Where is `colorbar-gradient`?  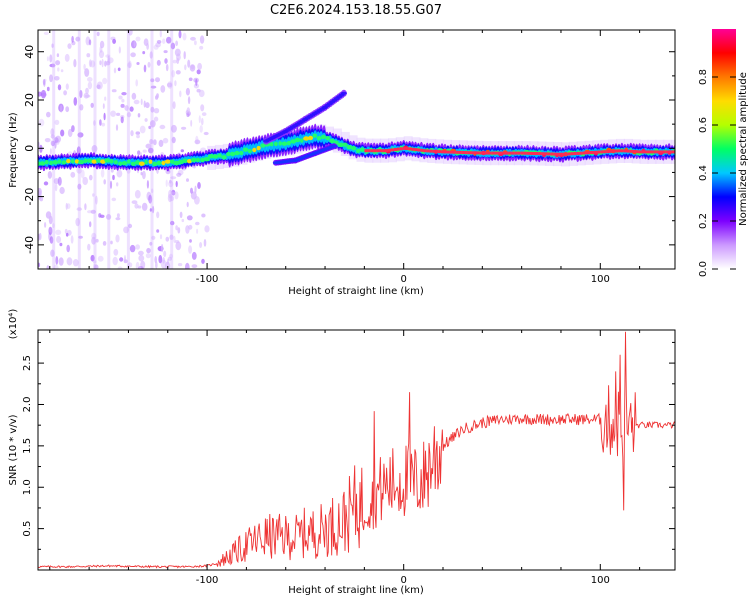 colorbar-gradient is located at coordinates (724, 149).